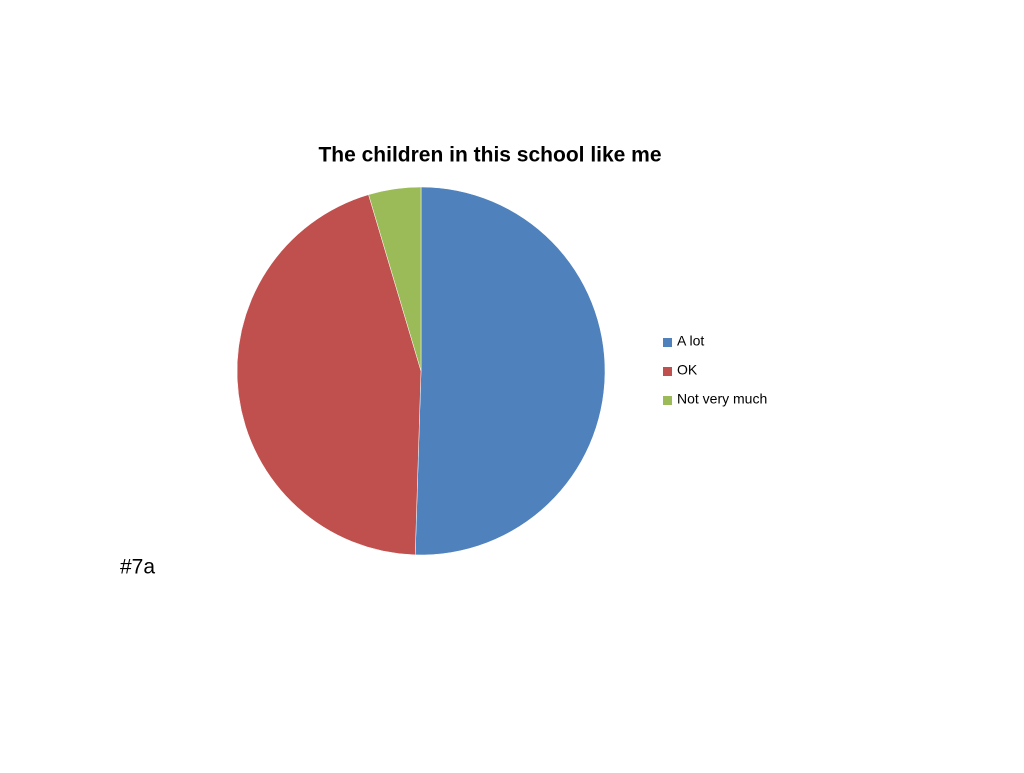  I want to click on legend-label: Not very much, so click(722, 399).